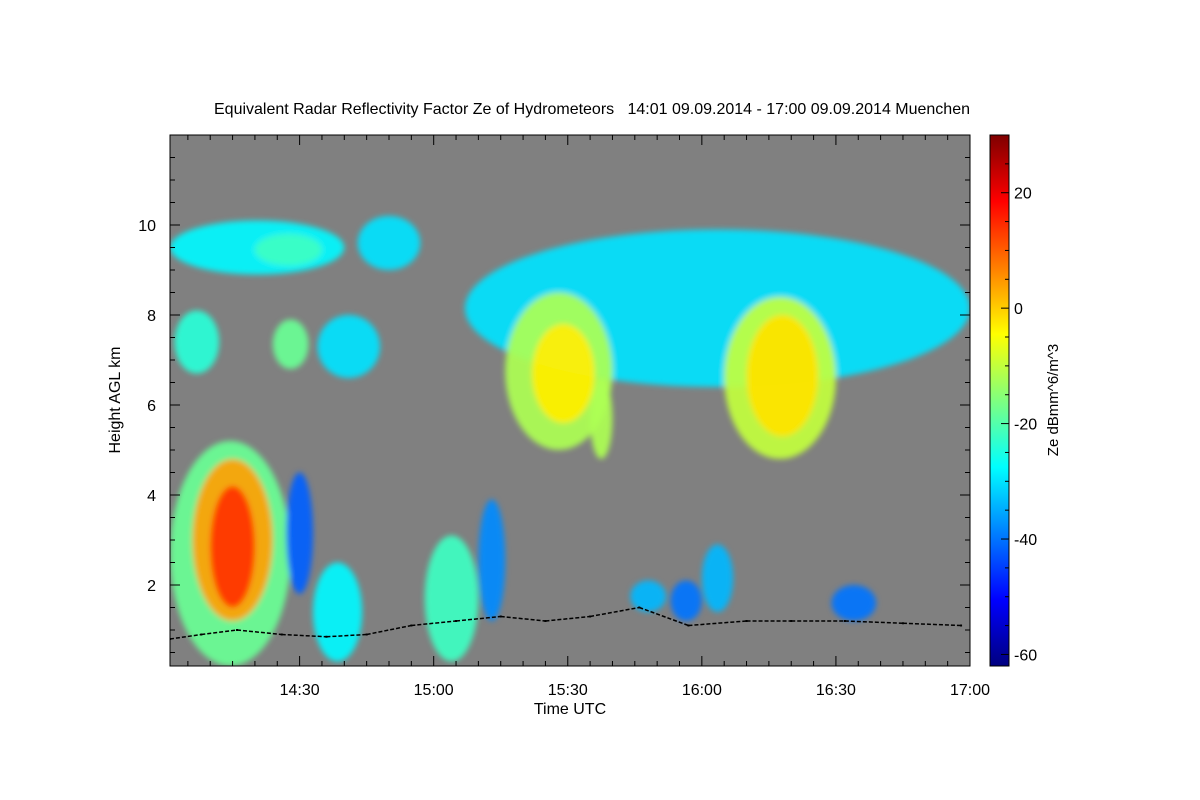 This screenshot has width=1200, height=800. What do you see at coordinates (970, 690) in the screenshot?
I see `x-tick-label: 17:00` at bounding box center [970, 690].